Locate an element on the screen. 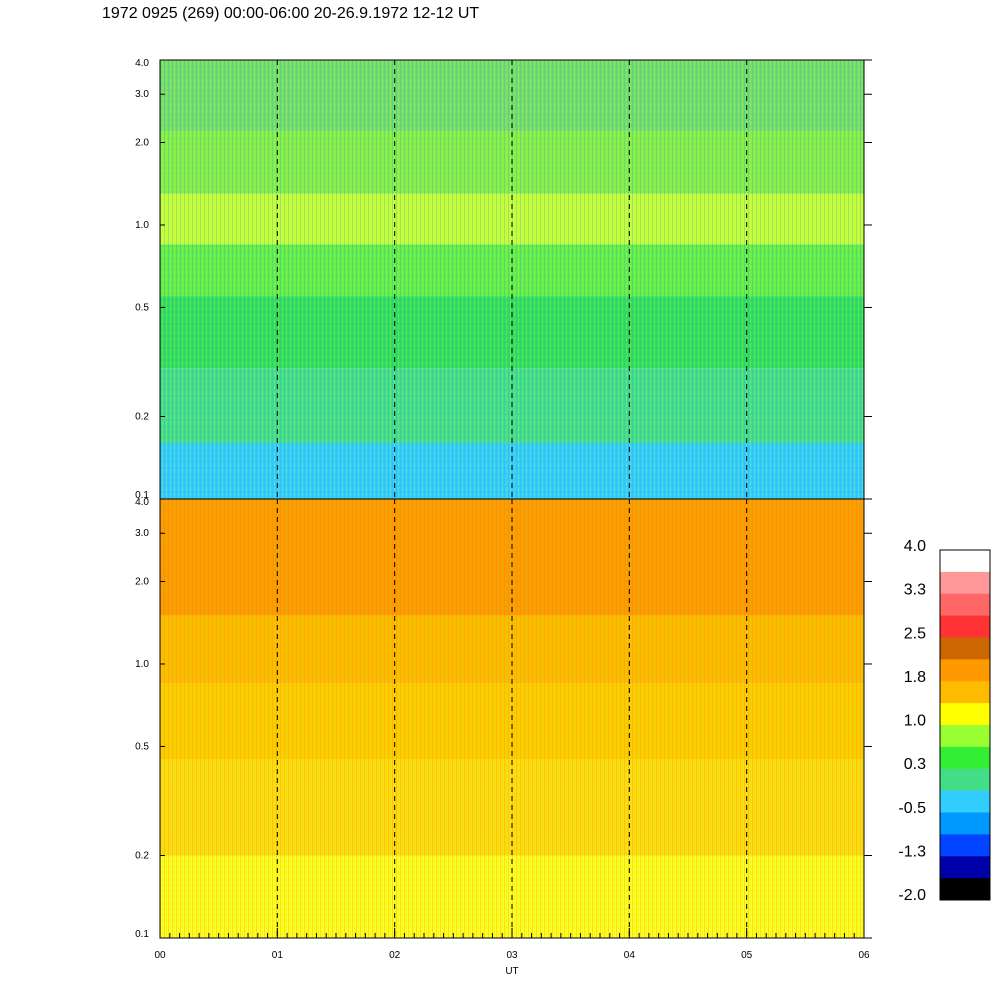 This screenshot has width=1000, height=1000. top-ytick-label-5: 3.0 is located at coordinates (142, 94).